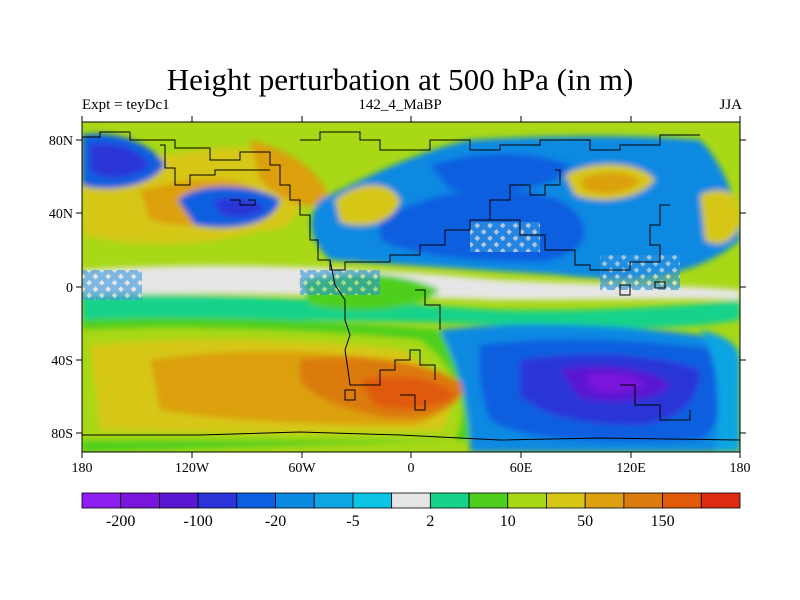 The height and width of the screenshot is (600, 800). I want to click on colorbar-label: -20, so click(275, 521).